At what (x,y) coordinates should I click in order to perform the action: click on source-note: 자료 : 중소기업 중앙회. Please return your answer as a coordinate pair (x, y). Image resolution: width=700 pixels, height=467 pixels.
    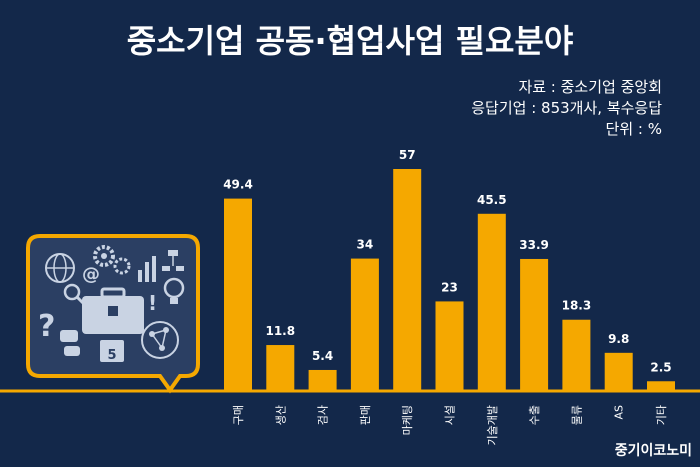
    Looking at the image, I should click on (590, 87).